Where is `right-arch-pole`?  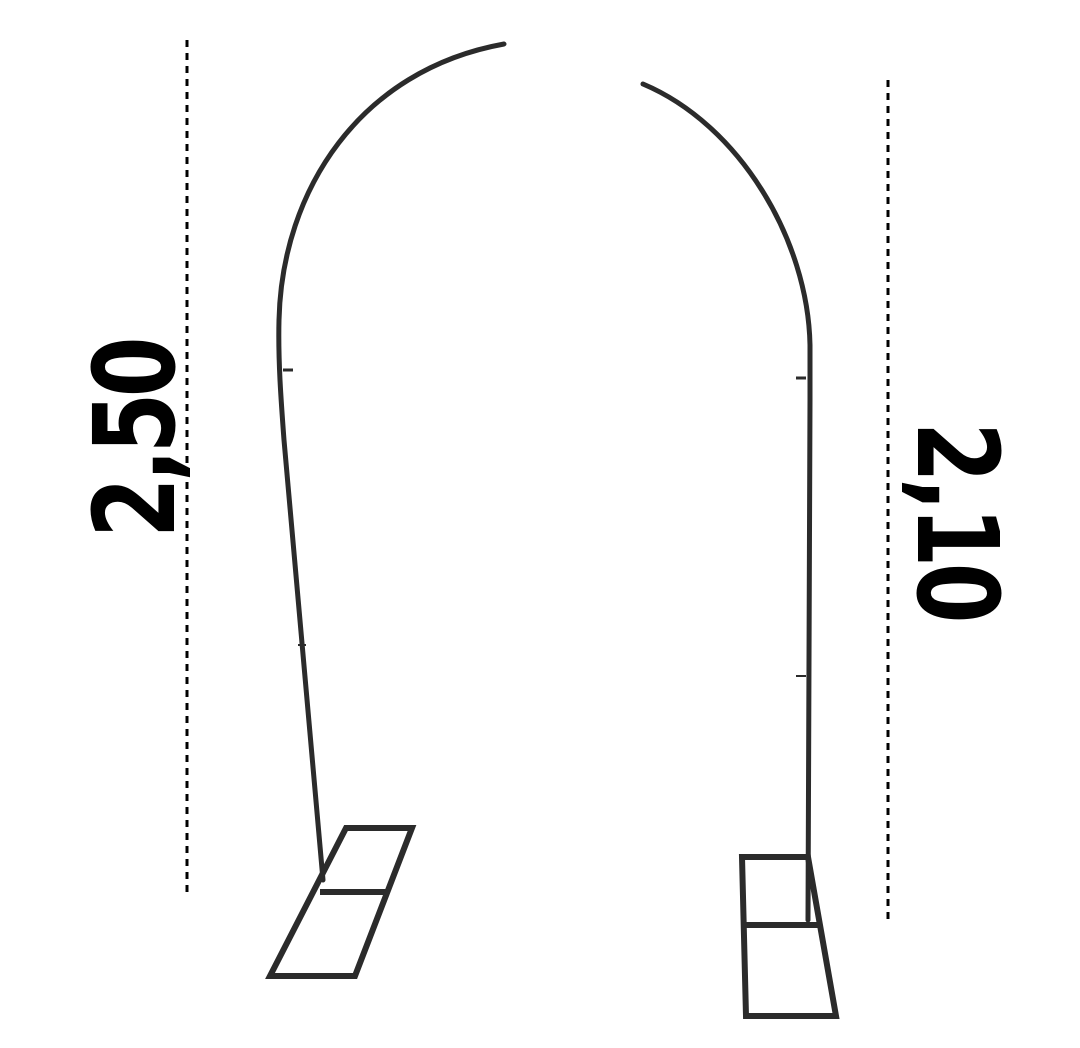 right-arch-pole is located at coordinates (726, 502).